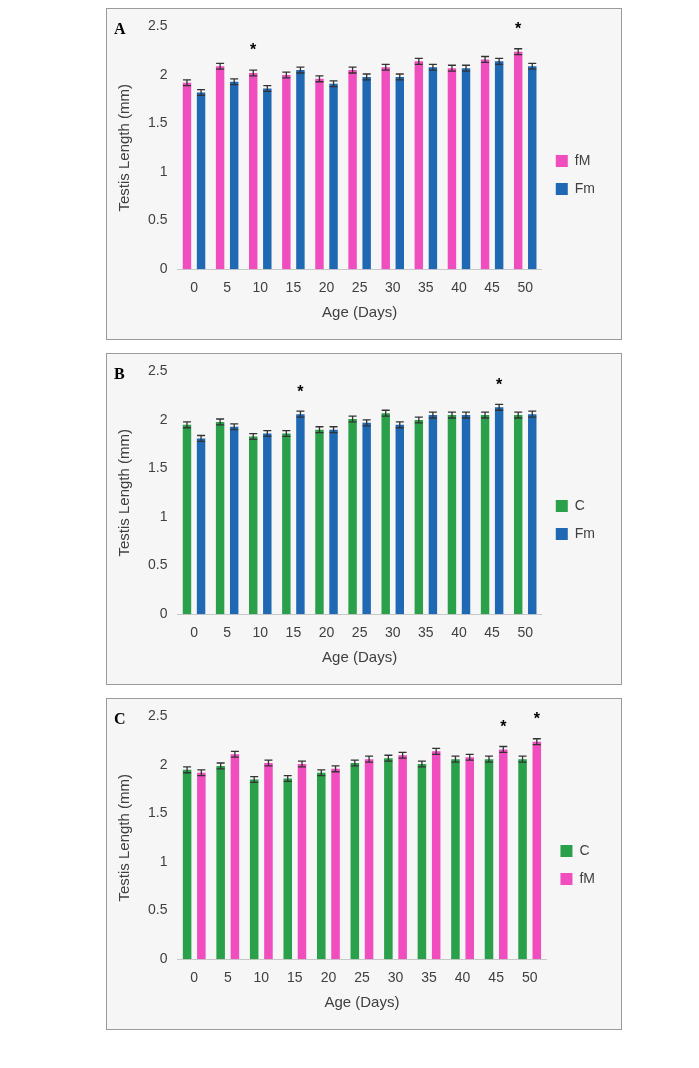 The height and width of the screenshot is (1068, 699). What do you see at coordinates (584, 187) in the screenshot?
I see `legend-label: Fm` at bounding box center [584, 187].